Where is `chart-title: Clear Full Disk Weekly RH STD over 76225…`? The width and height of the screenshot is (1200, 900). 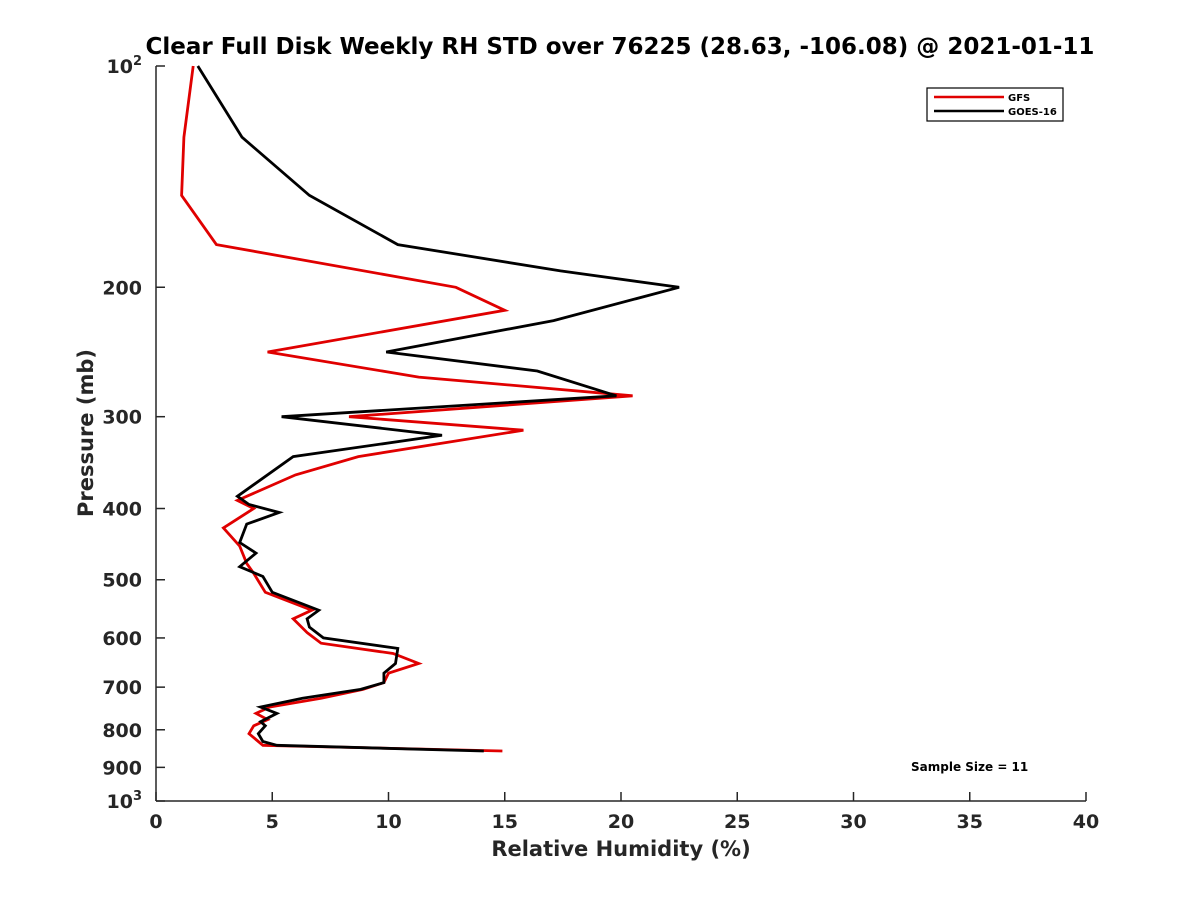
chart-title: Clear Full Disk Weekly RH STD over 76225… is located at coordinates (620, 47).